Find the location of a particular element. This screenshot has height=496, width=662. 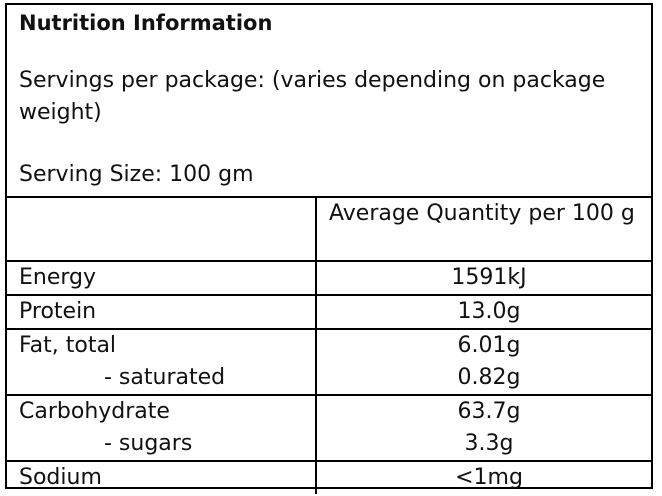

nutrient-values: 13.0g is located at coordinates (484, 312).